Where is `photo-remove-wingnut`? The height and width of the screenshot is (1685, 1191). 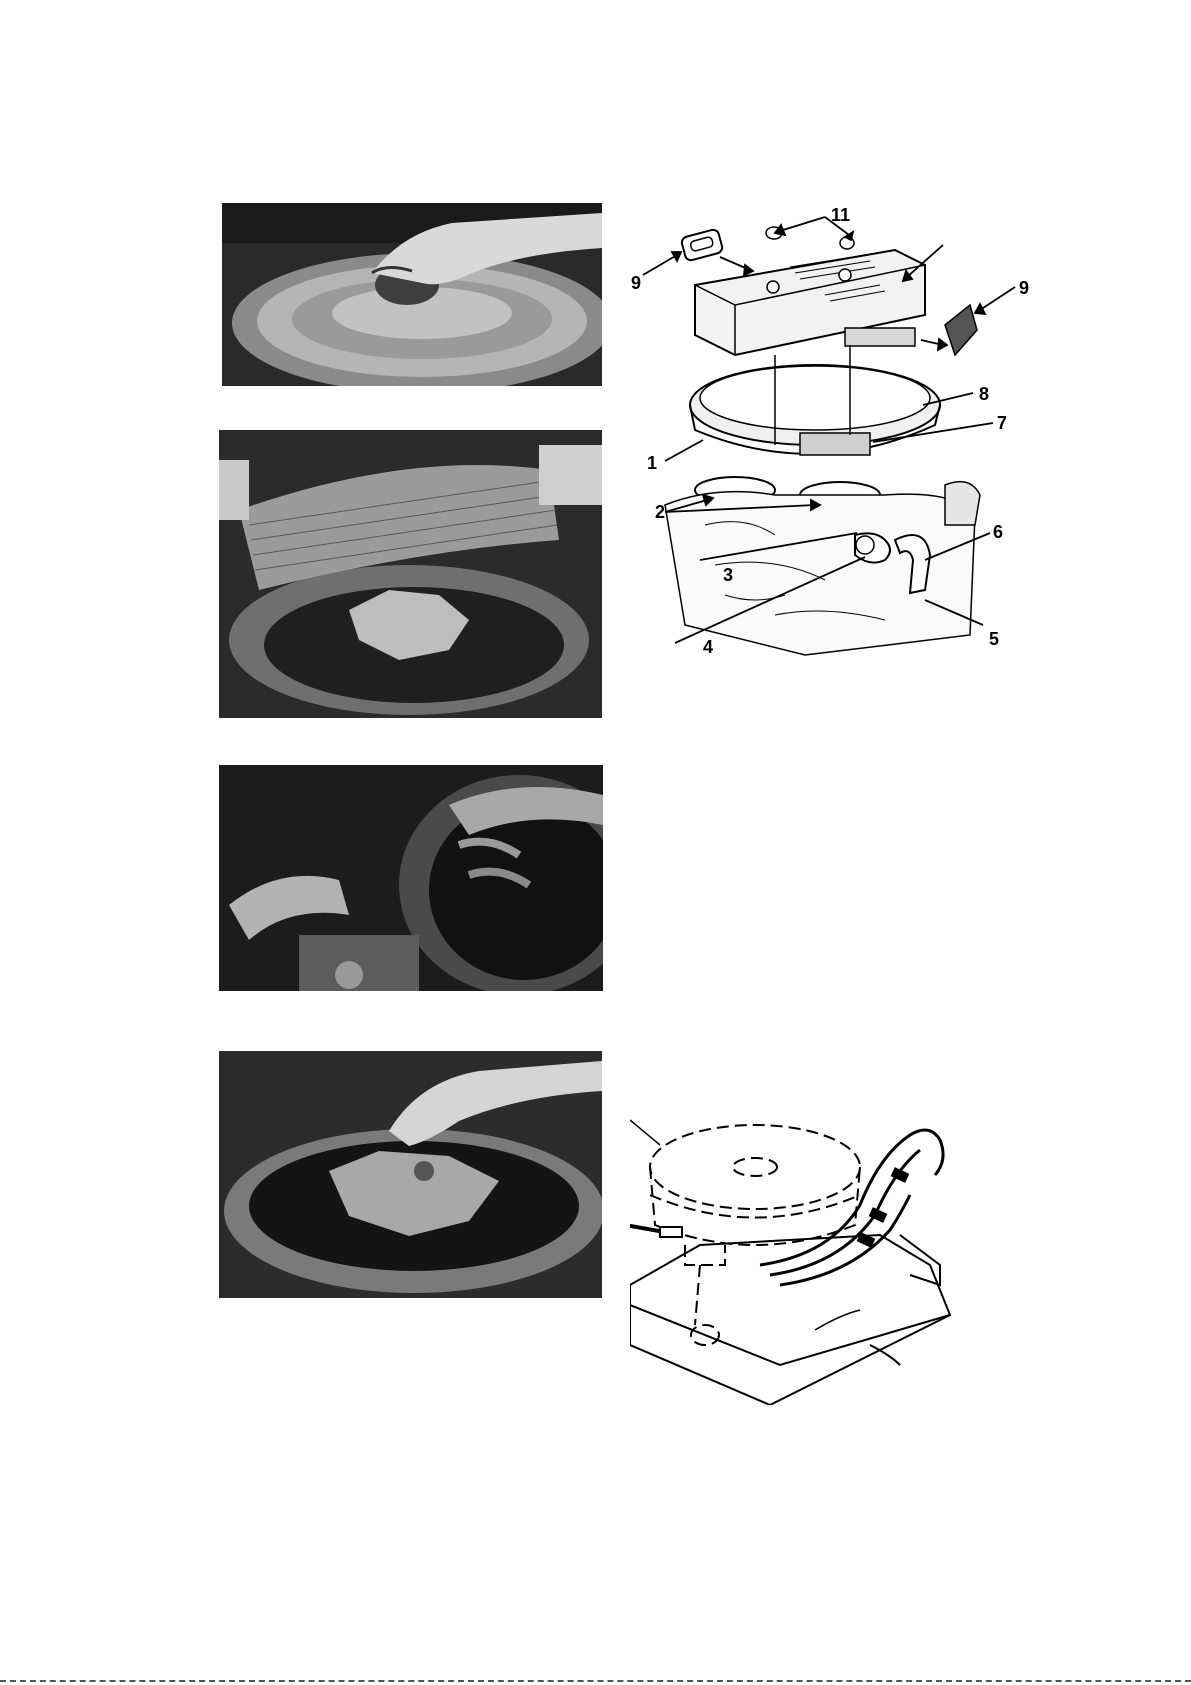 photo-remove-wingnut is located at coordinates (412, 294).